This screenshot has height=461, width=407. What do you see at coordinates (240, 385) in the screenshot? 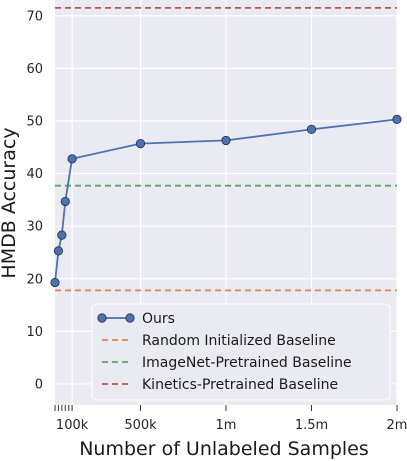
I see `legend-label: Kinetics-Pretrained Baseline` at bounding box center [240, 385].